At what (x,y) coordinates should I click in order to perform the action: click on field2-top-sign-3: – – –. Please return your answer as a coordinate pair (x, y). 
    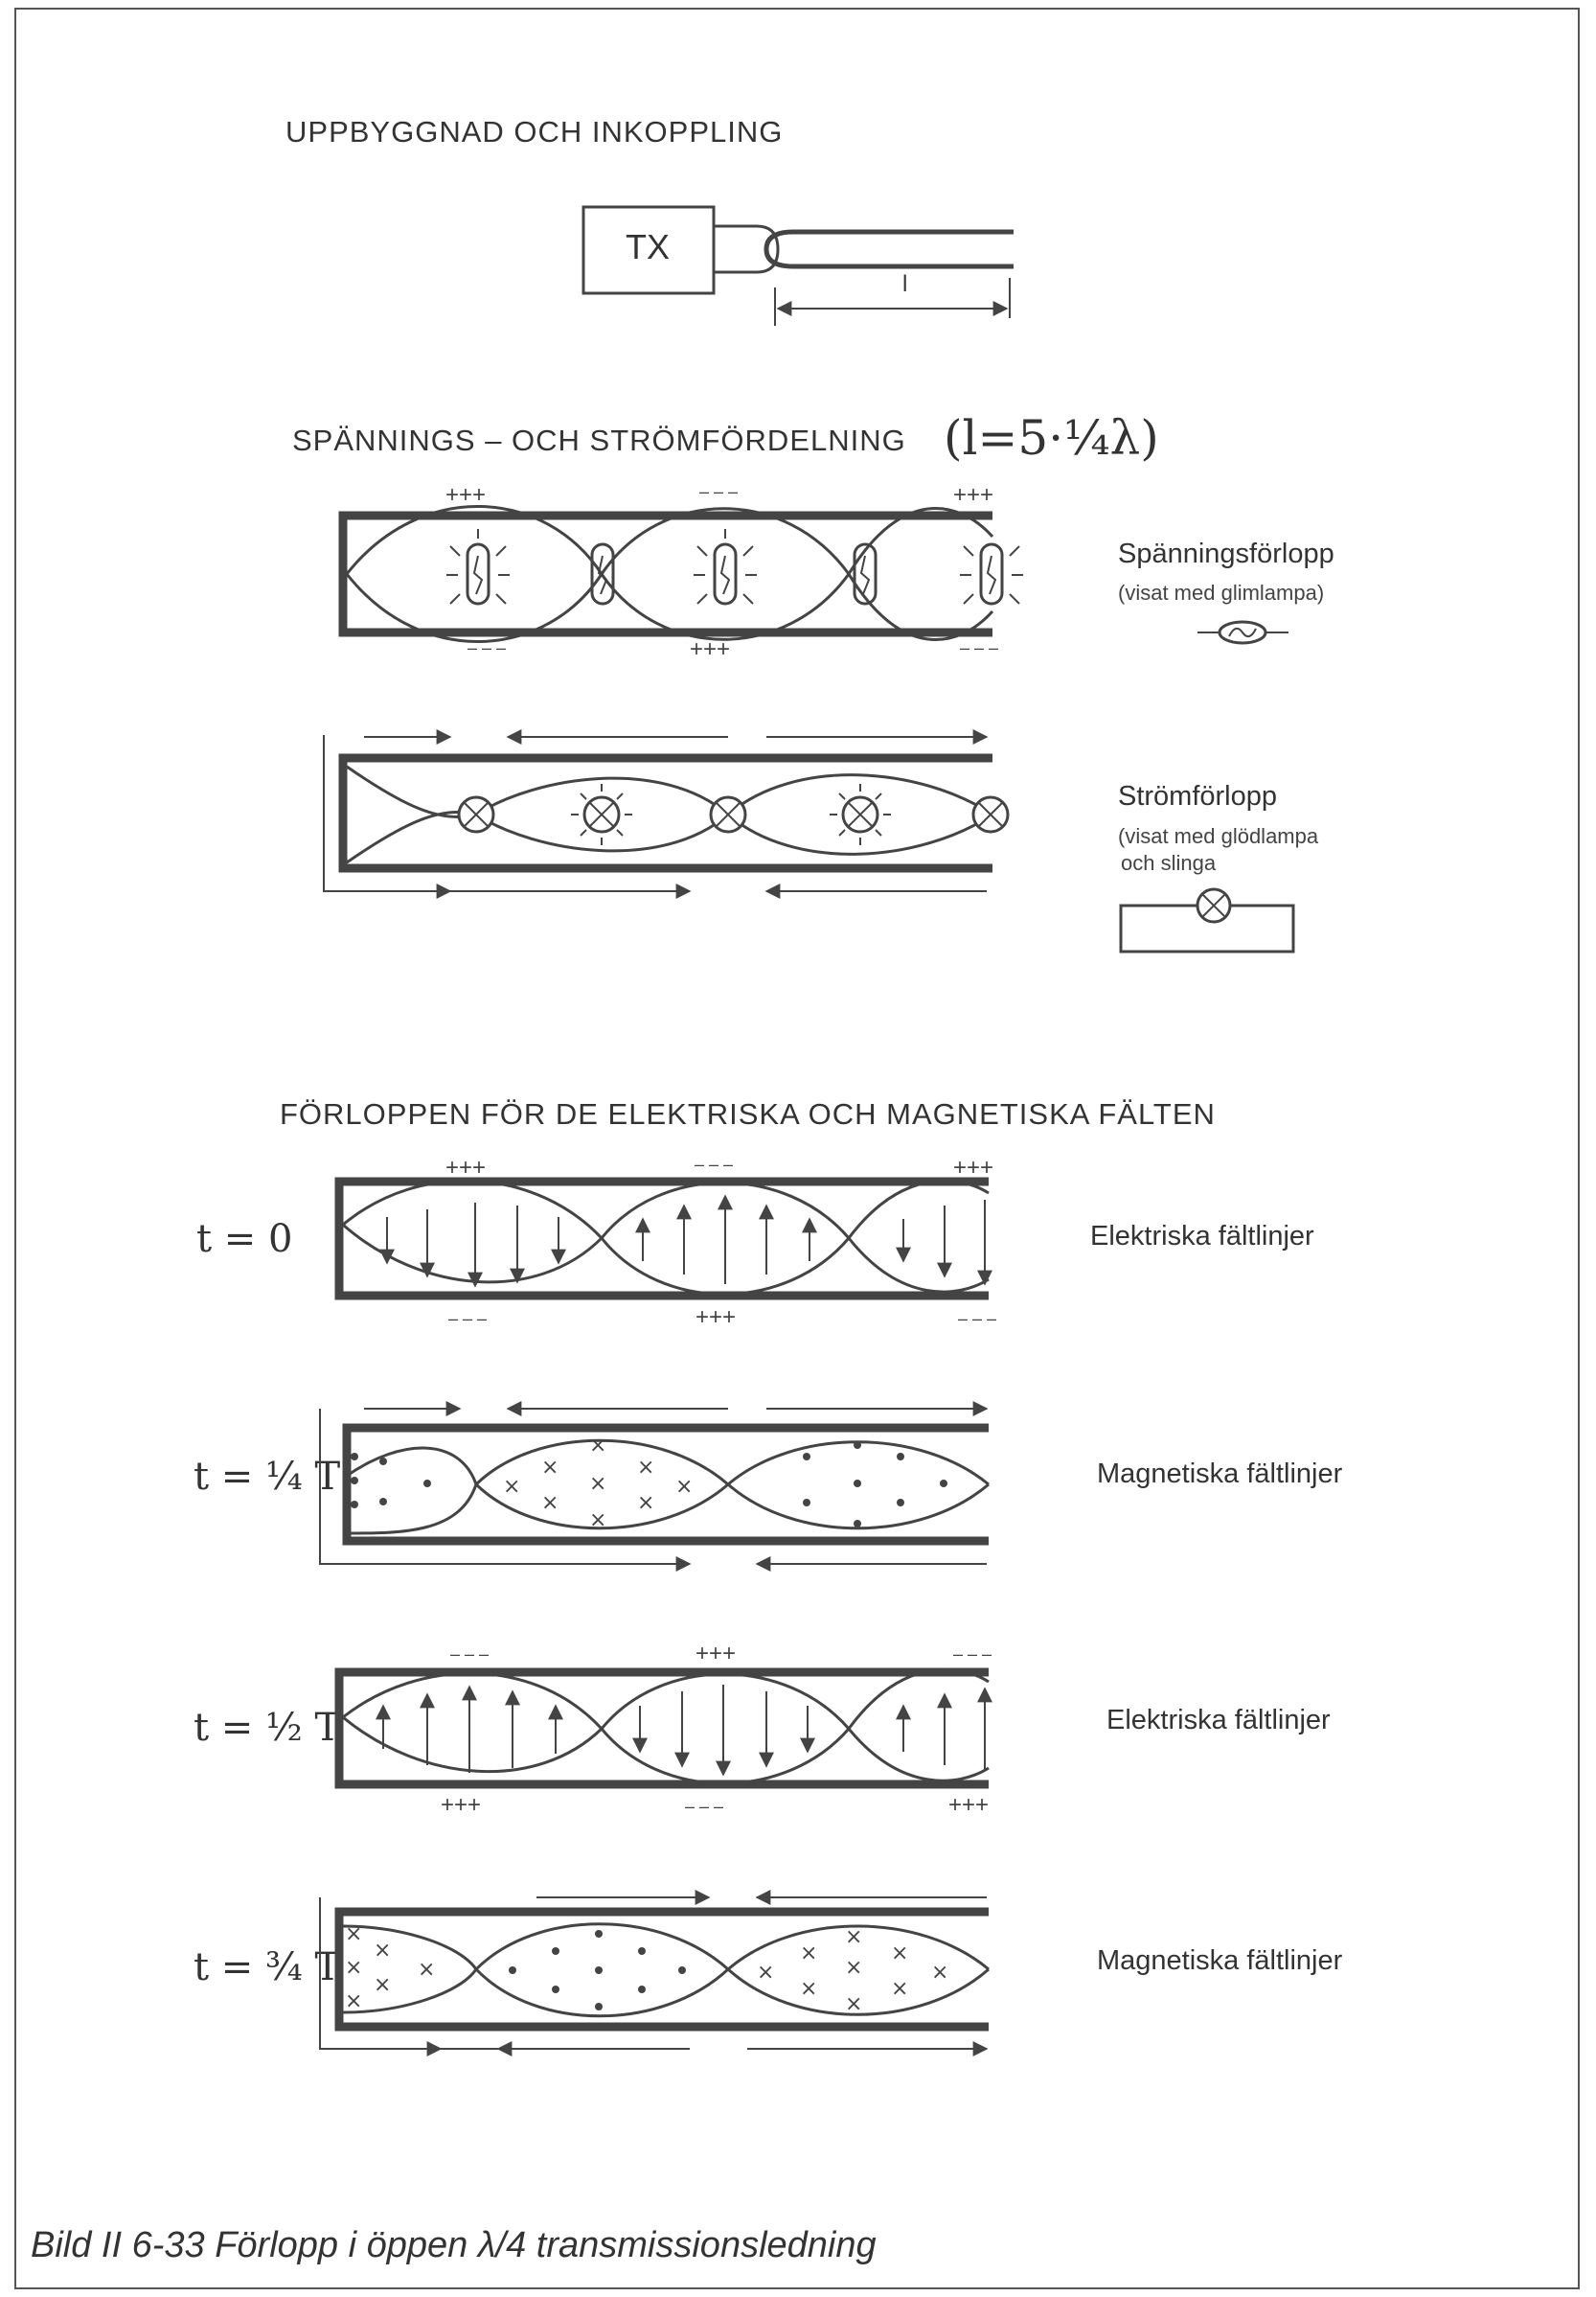
    Looking at the image, I should click on (972, 1654).